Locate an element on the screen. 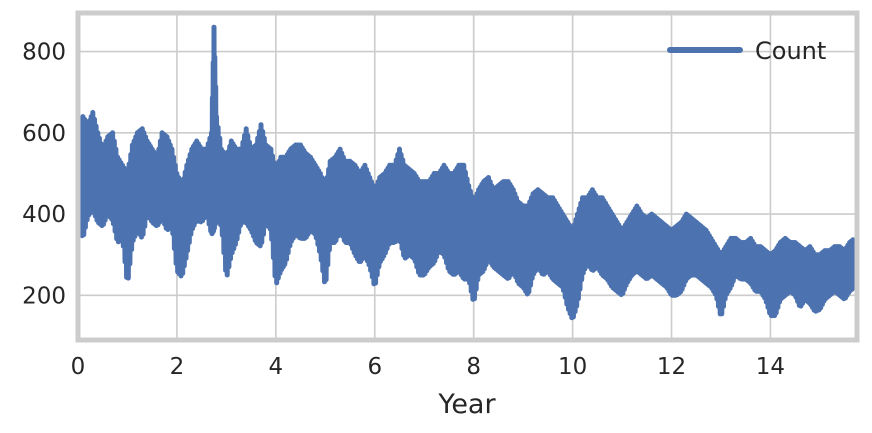 The width and height of the screenshot is (872, 433). x-tick-label: 2 is located at coordinates (177, 367).